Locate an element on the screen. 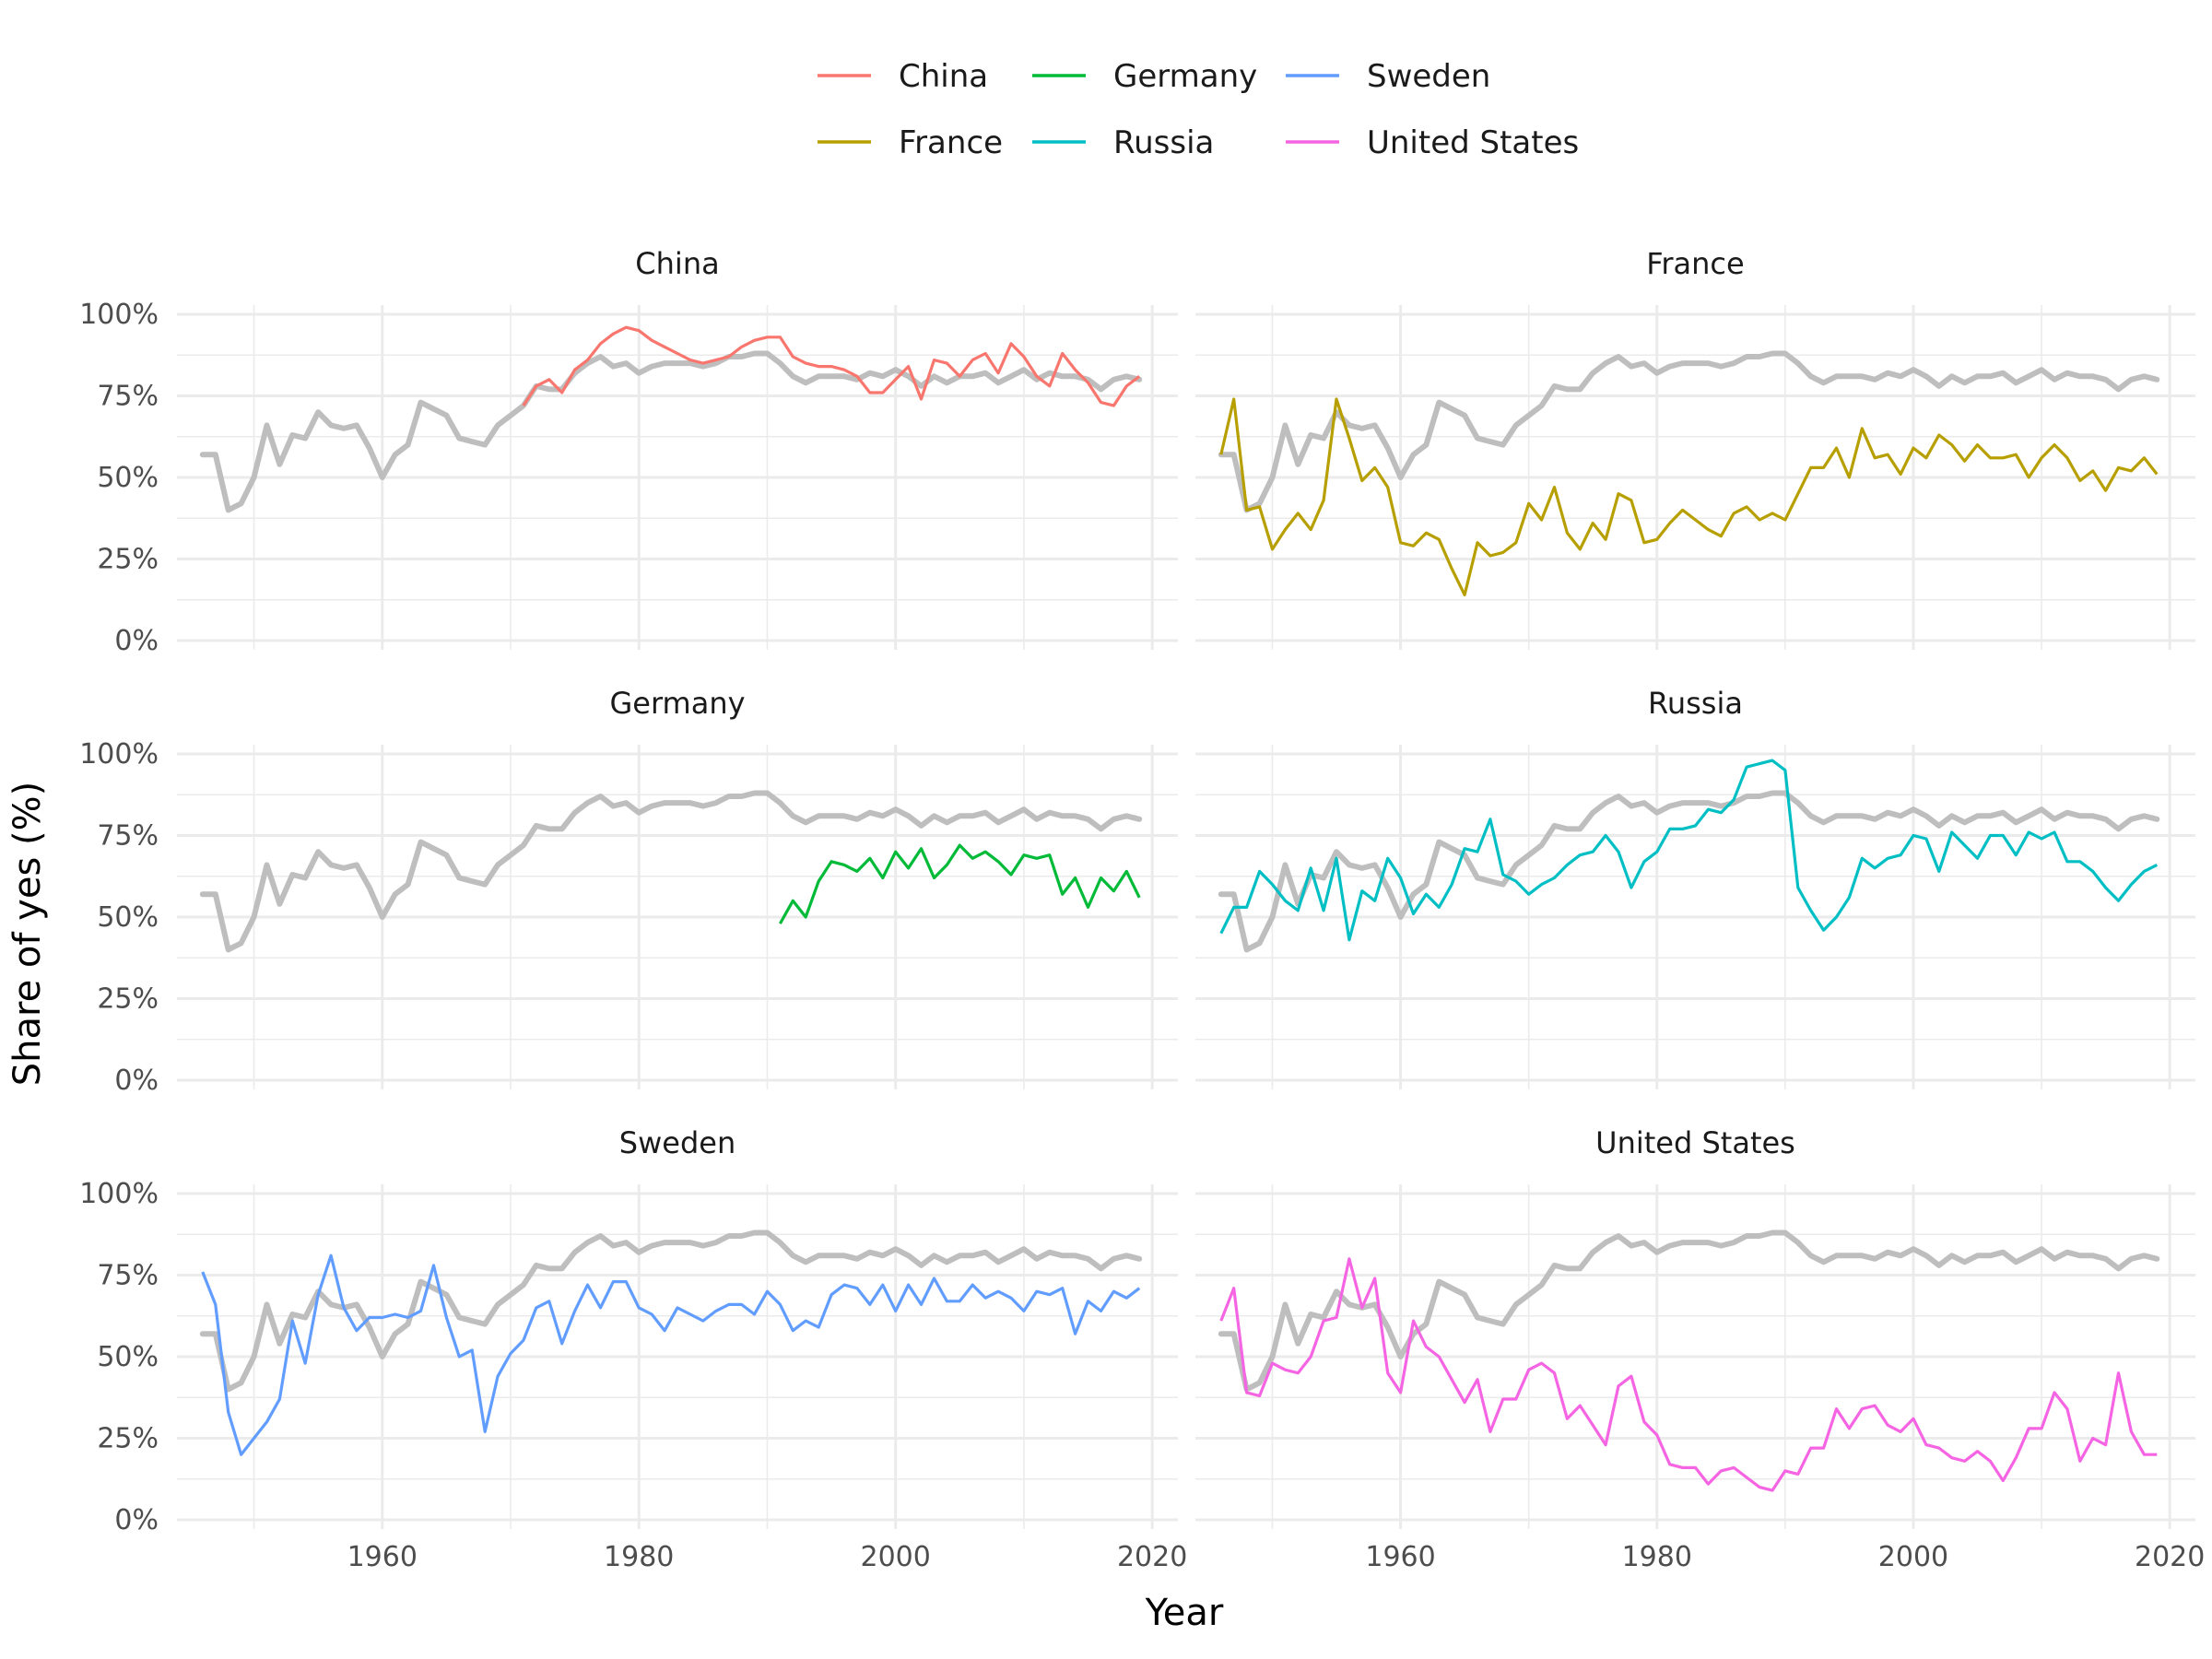 The height and width of the screenshot is (1659, 2212). panel-united-states: United States 1960 1980 2000 2020 is located at coordinates (1700, 1349).